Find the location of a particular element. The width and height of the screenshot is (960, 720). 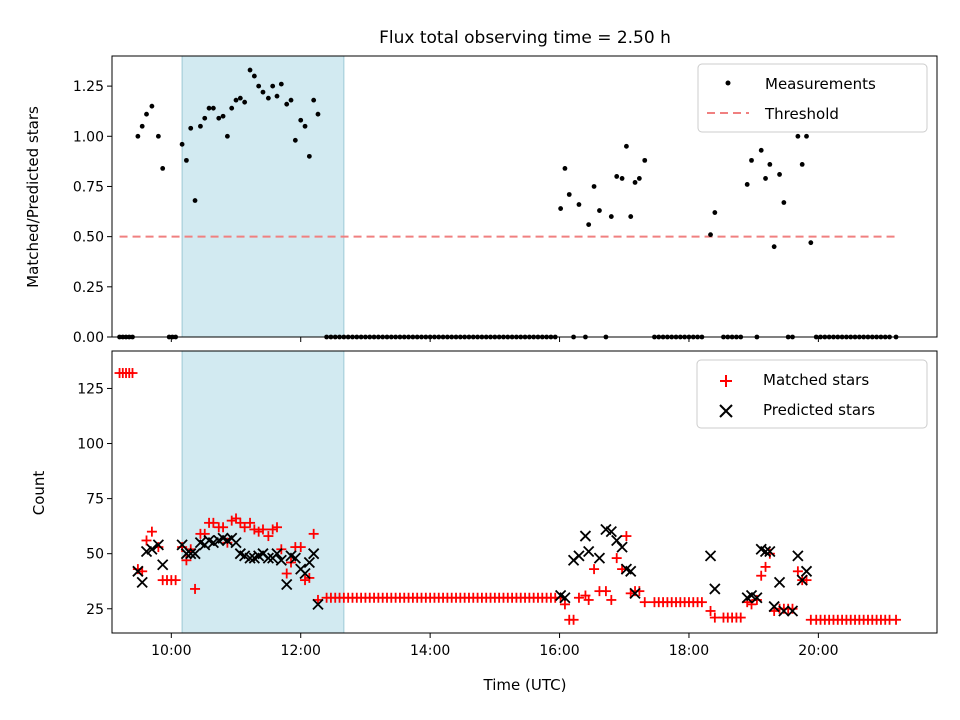

x-tick-label: 10:00 is located at coordinates (171, 651).